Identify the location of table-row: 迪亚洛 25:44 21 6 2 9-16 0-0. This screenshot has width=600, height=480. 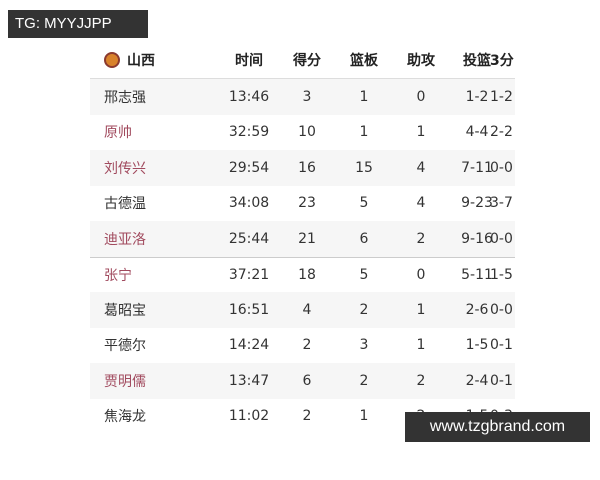
(302, 239).